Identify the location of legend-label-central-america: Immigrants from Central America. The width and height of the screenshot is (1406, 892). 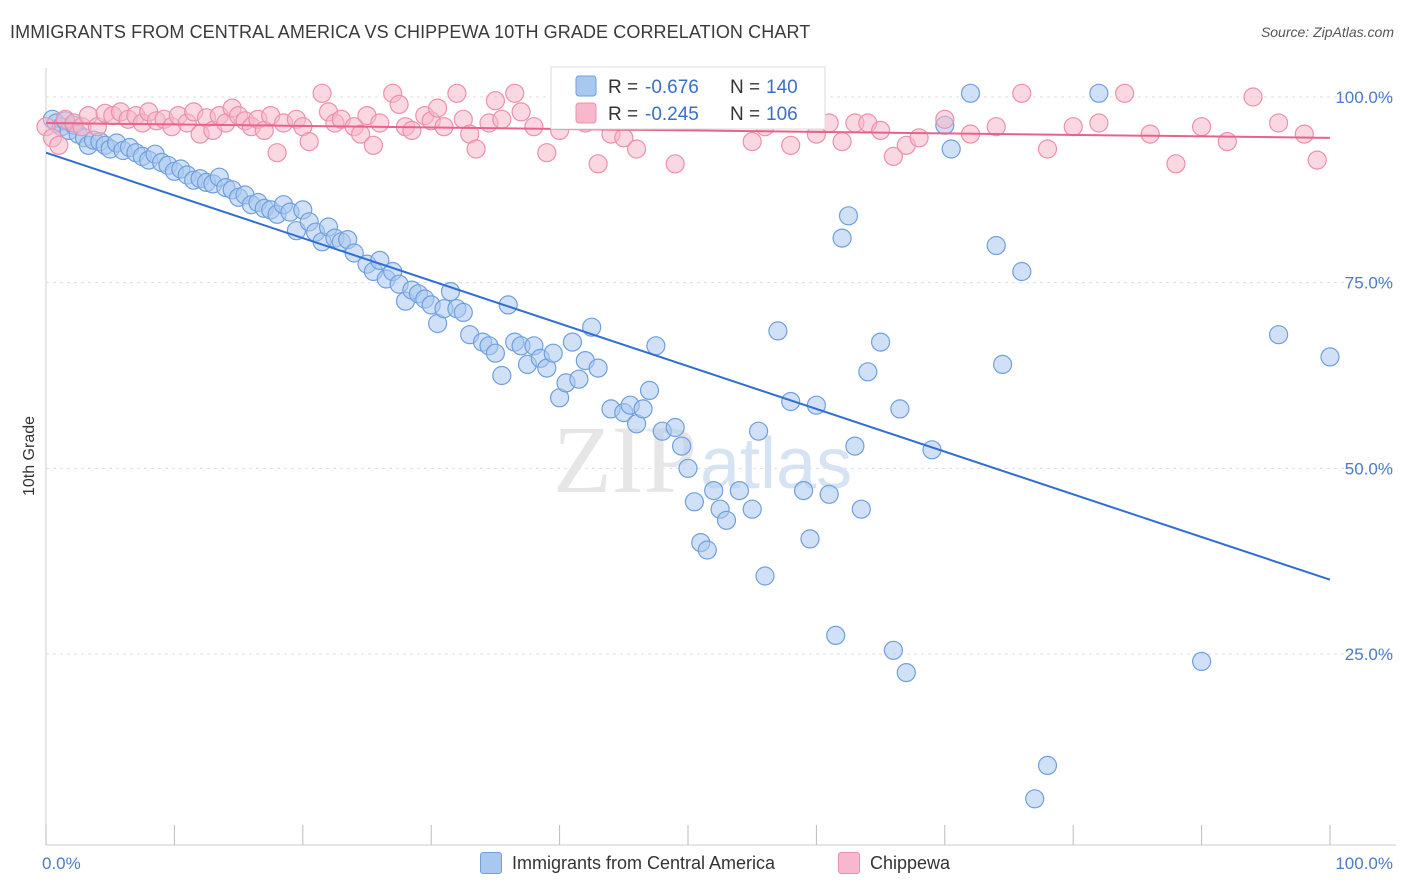
(644, 862).